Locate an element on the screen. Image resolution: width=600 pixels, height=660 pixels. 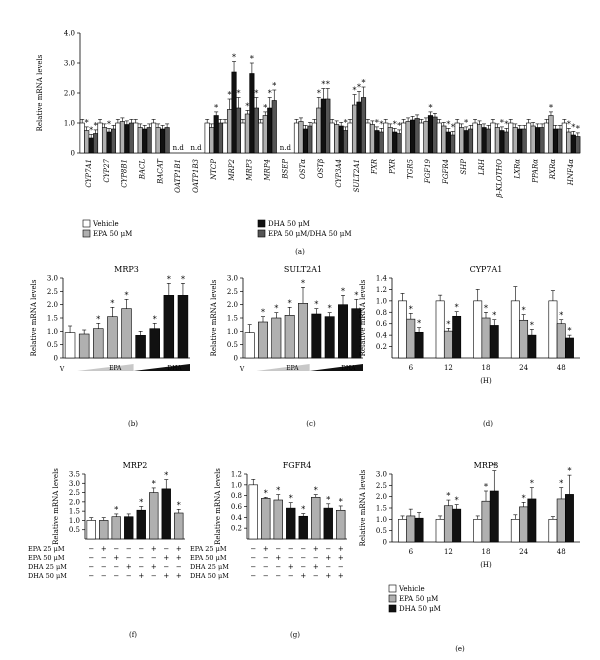
panel-e-x-label: (H) is located at coordinates (486, 565).